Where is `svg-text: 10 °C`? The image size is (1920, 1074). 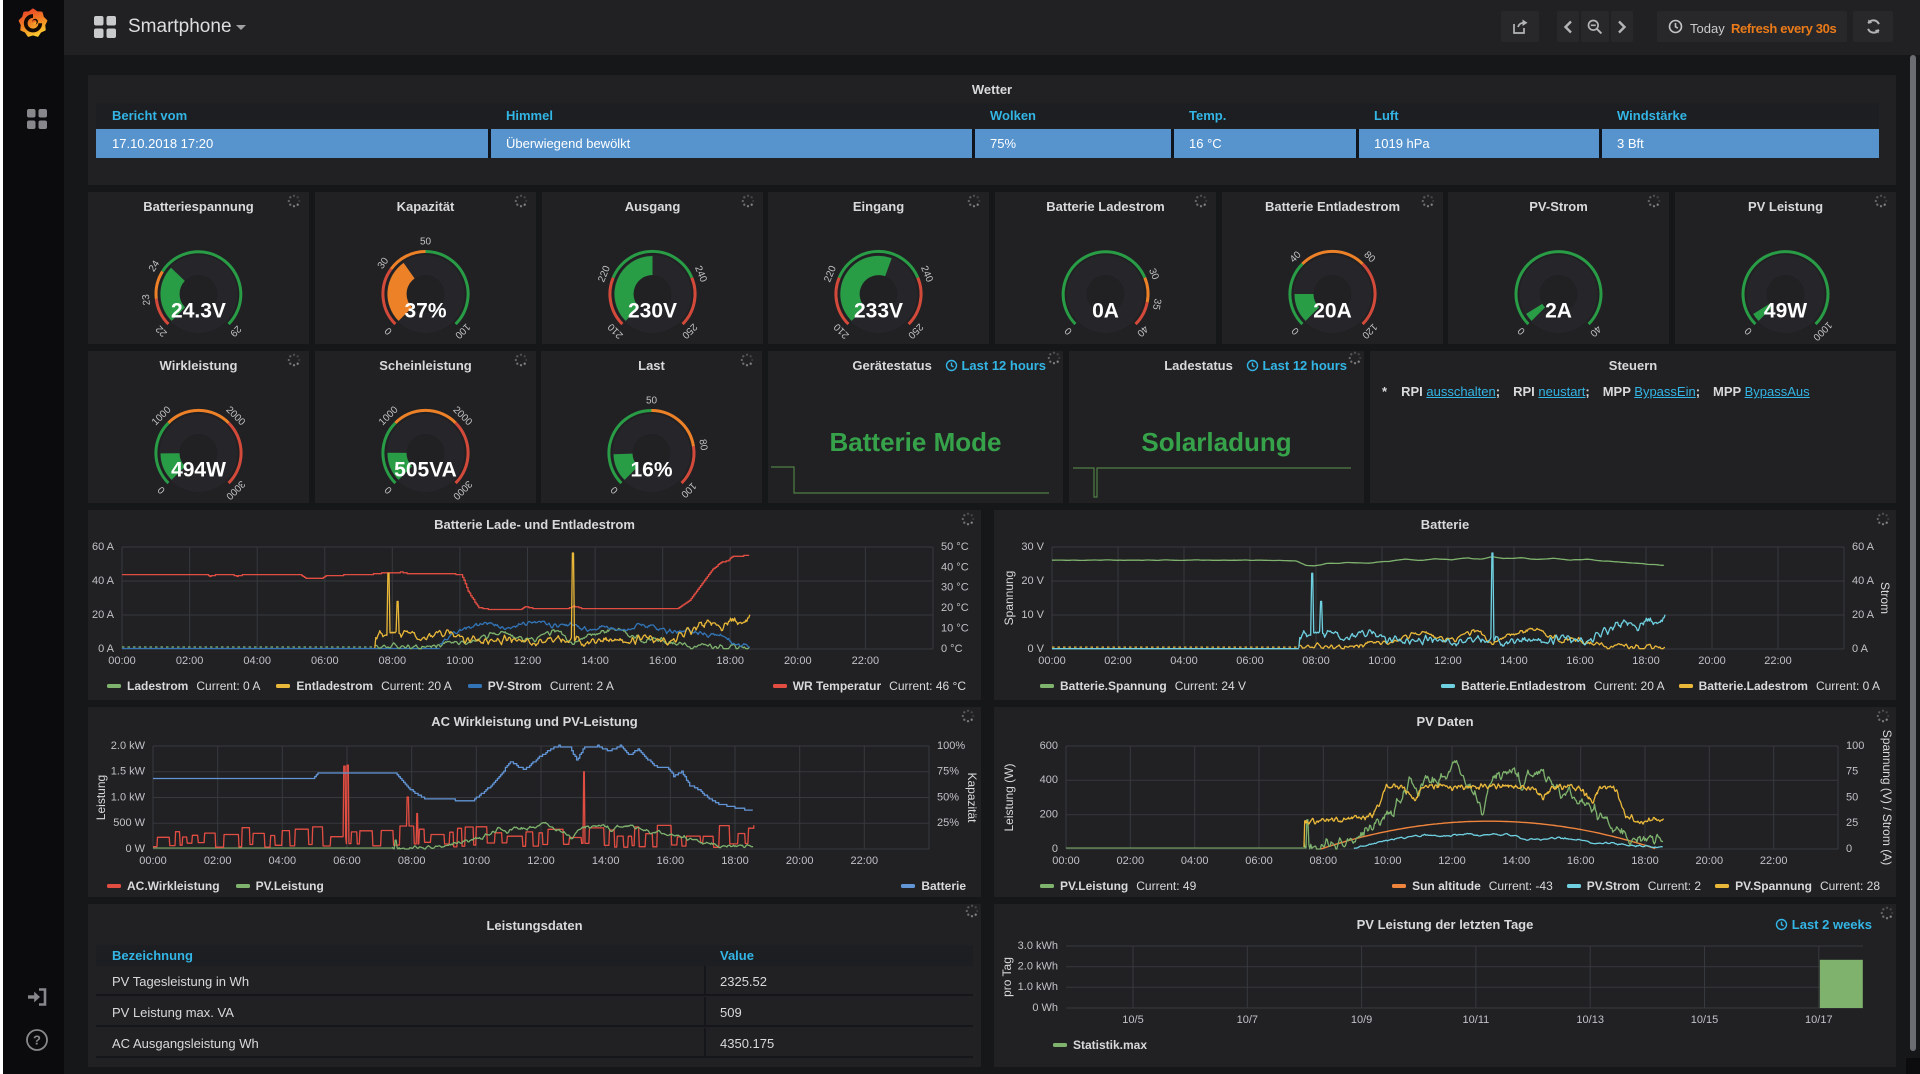
svg-text: 10 °C is located at coordinates (955, 629).